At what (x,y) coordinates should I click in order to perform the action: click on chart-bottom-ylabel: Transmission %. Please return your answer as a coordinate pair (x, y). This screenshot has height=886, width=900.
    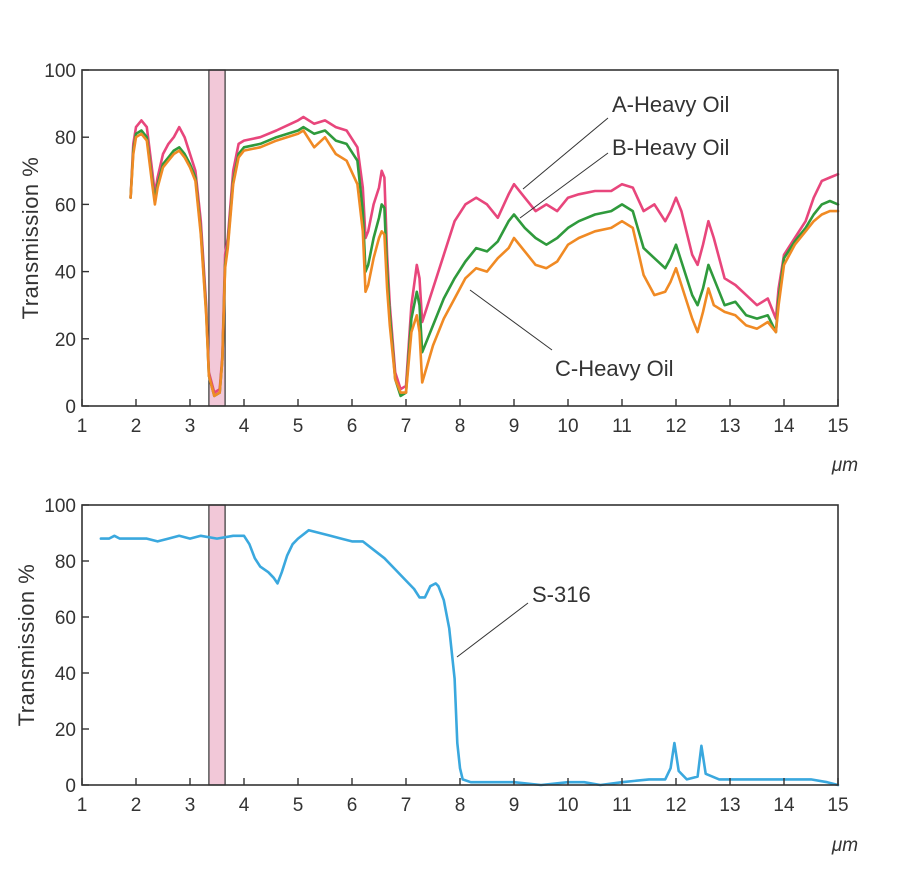
    Looking at the image, I should click on (26, 645).